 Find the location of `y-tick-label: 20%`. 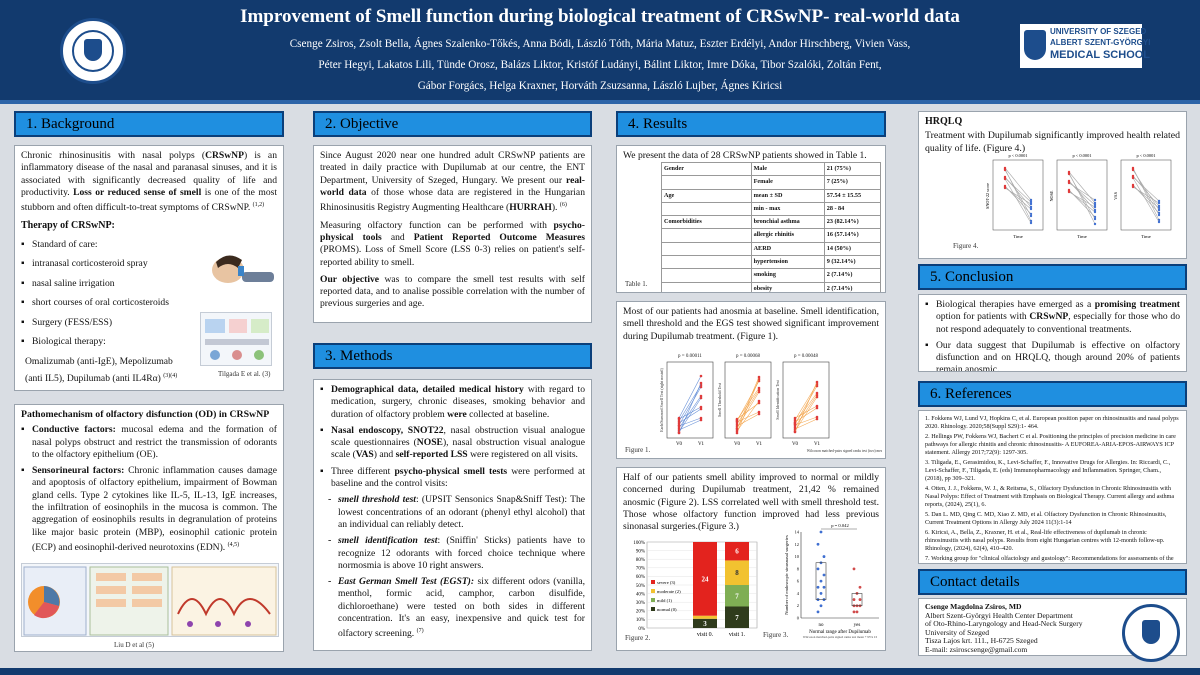

y-tick-label: 20% is located at coordinates (640, 612).